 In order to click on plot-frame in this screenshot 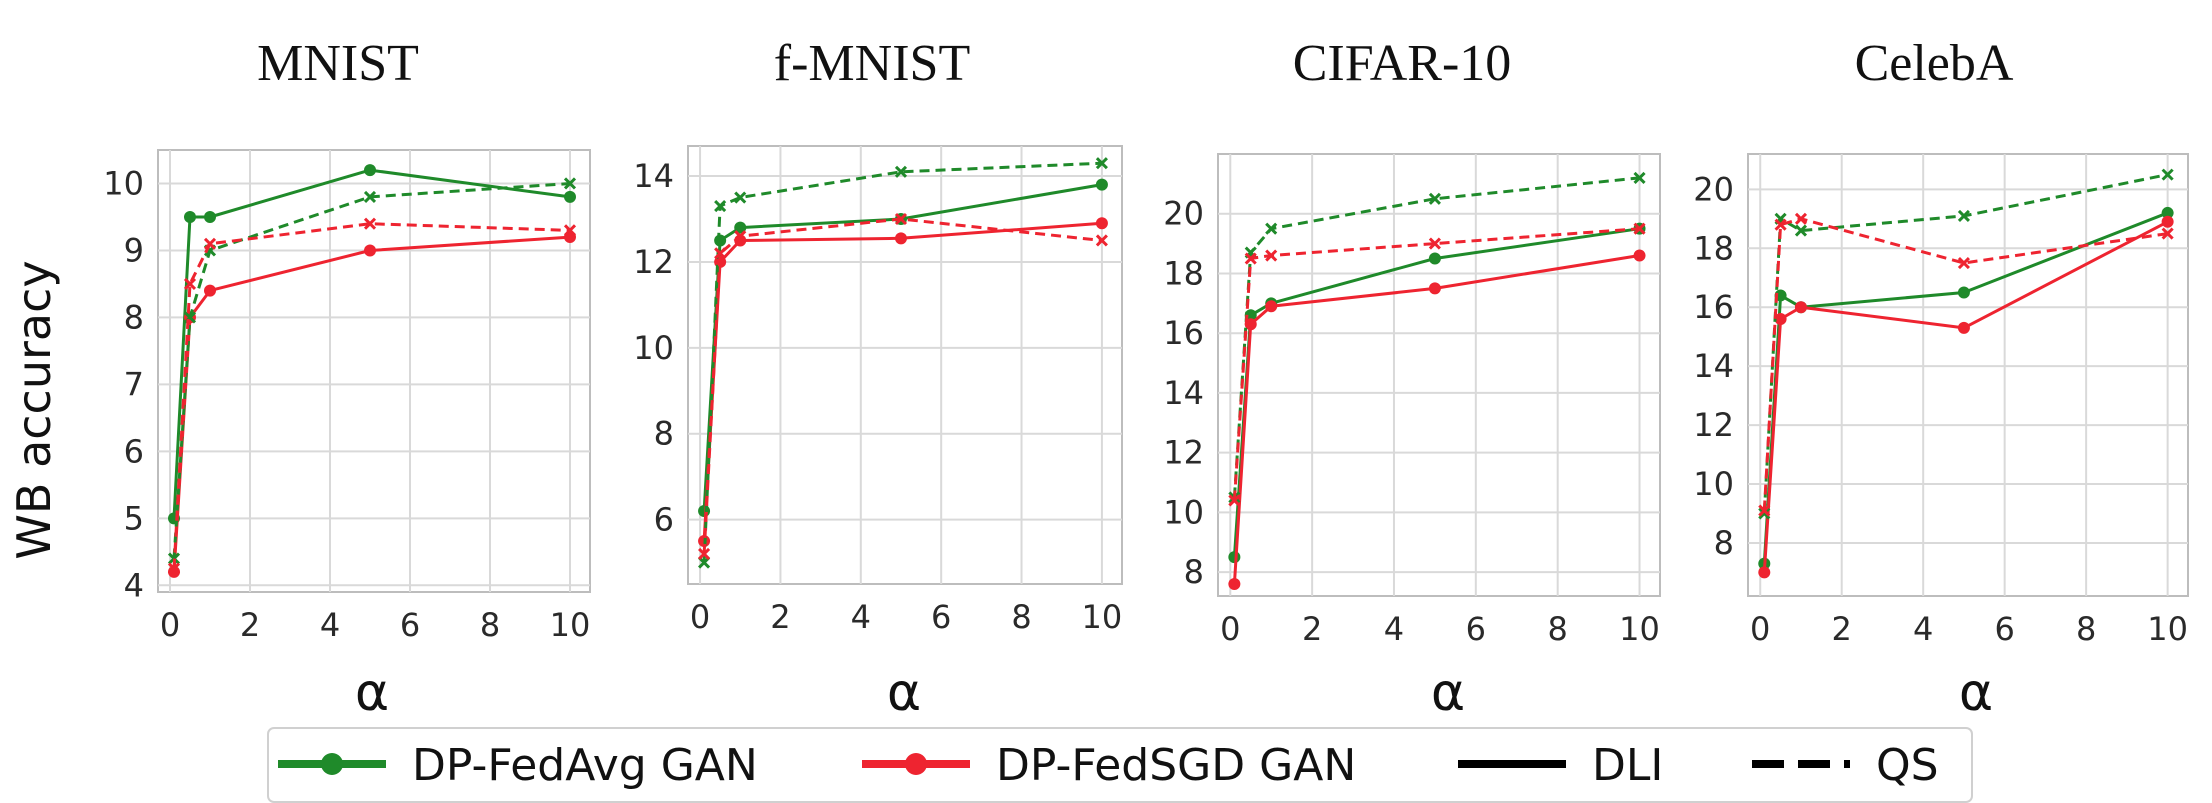, I will do `click(905, 365)`.